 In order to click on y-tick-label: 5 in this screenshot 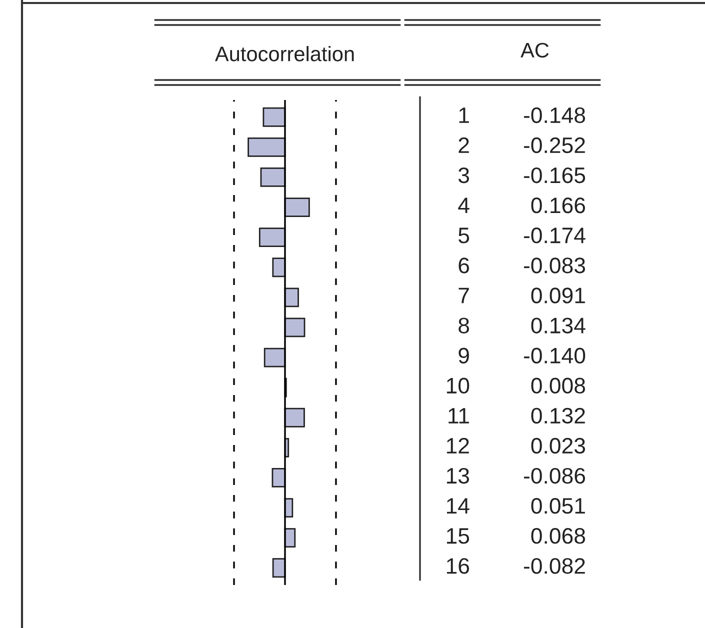, I will do `click(464, 236)`.